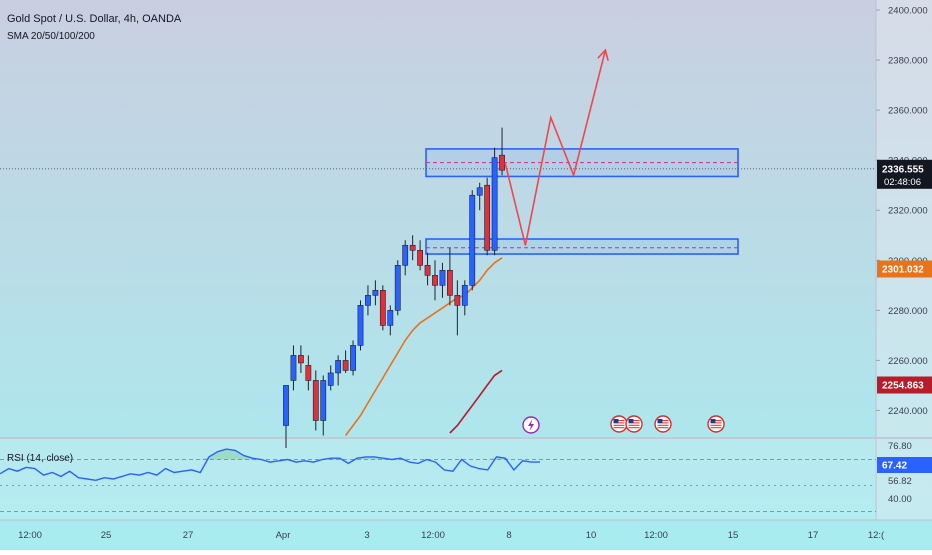  I want to click on price-labels-layer: 2336.555 02:48:06 2301.032 2254.863 67.42, so click(904, 316).